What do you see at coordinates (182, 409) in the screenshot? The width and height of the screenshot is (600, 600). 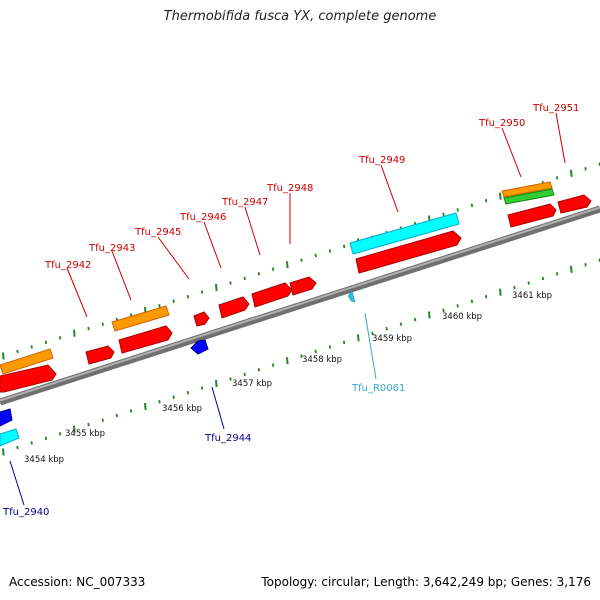 I see `kbp-label: 3456 kbp` at bounding box center [182, 409].